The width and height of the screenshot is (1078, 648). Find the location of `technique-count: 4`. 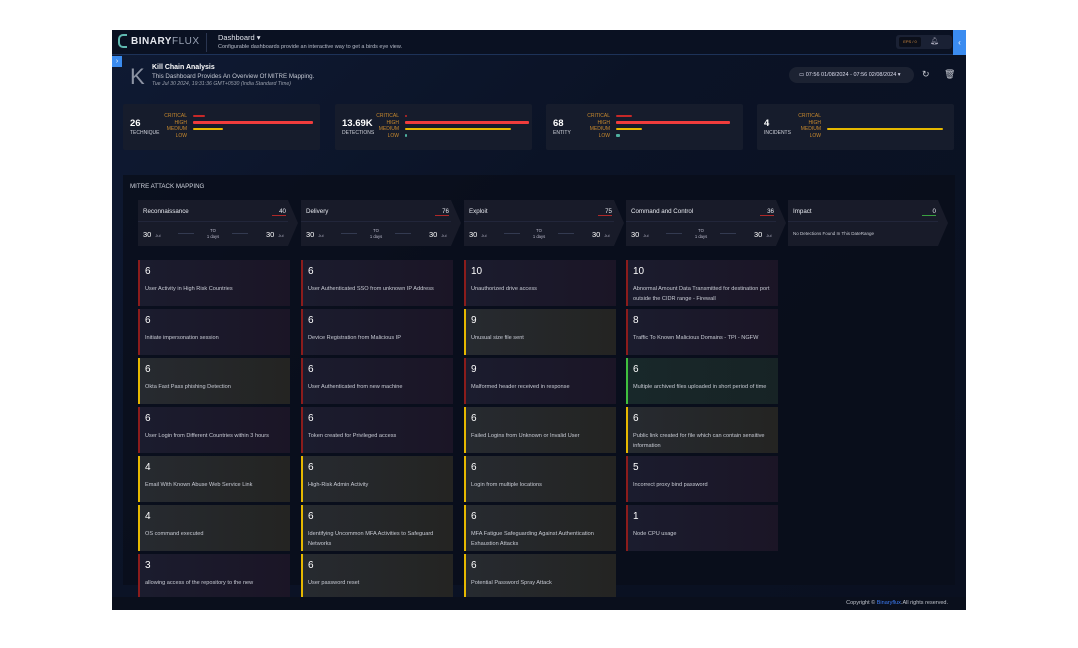

technique-count: 4 is located at coordinates (148, 467).